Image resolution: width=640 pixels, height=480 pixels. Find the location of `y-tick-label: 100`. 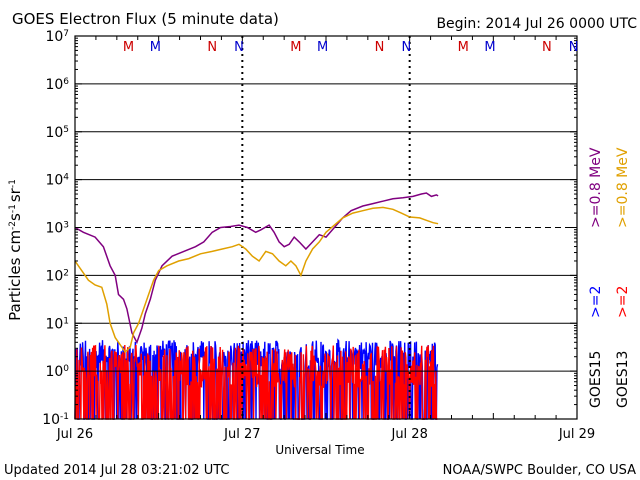

y-tick-label: 100 is located at coordinates (57, 372).